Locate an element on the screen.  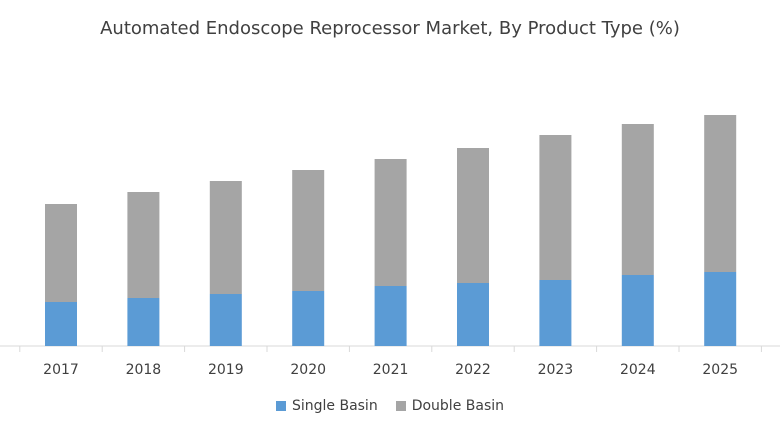
legend: Single Basin Double Basin is located at coordinates (390, 406).